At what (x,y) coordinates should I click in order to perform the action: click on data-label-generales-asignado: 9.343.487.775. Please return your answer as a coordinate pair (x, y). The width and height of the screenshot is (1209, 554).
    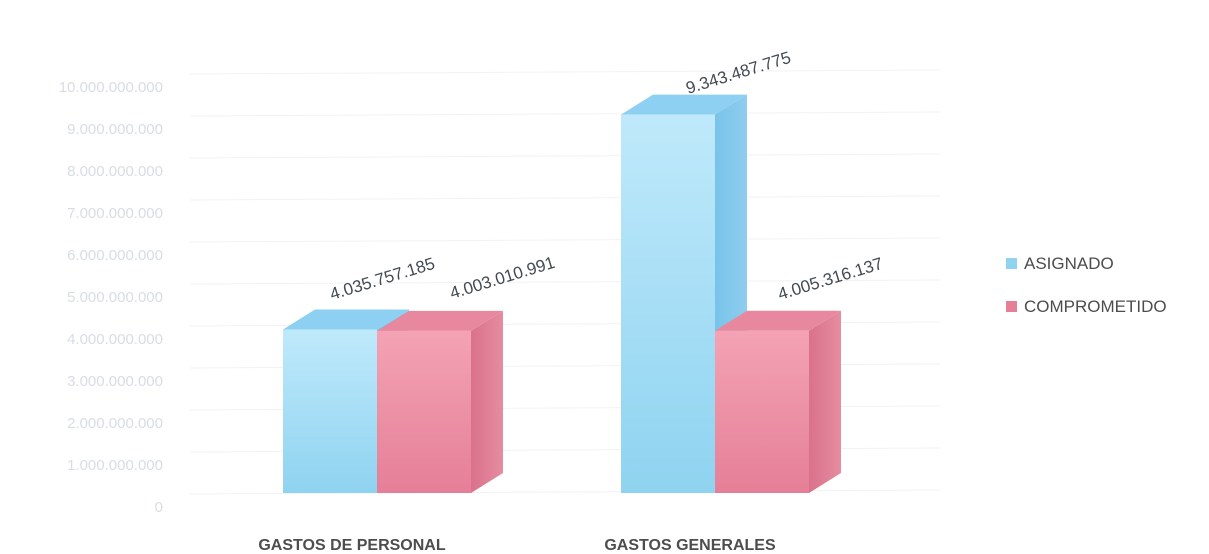
    Looking at the image, I should click on (739, 73).